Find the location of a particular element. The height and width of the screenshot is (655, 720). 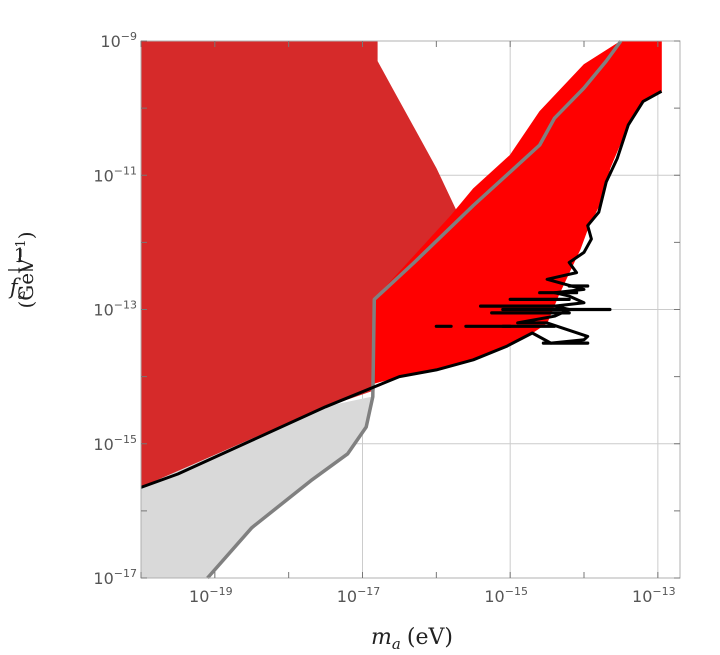

y-axis-title: 1 fa (GeV−1) is located at coordinates (23, 269).